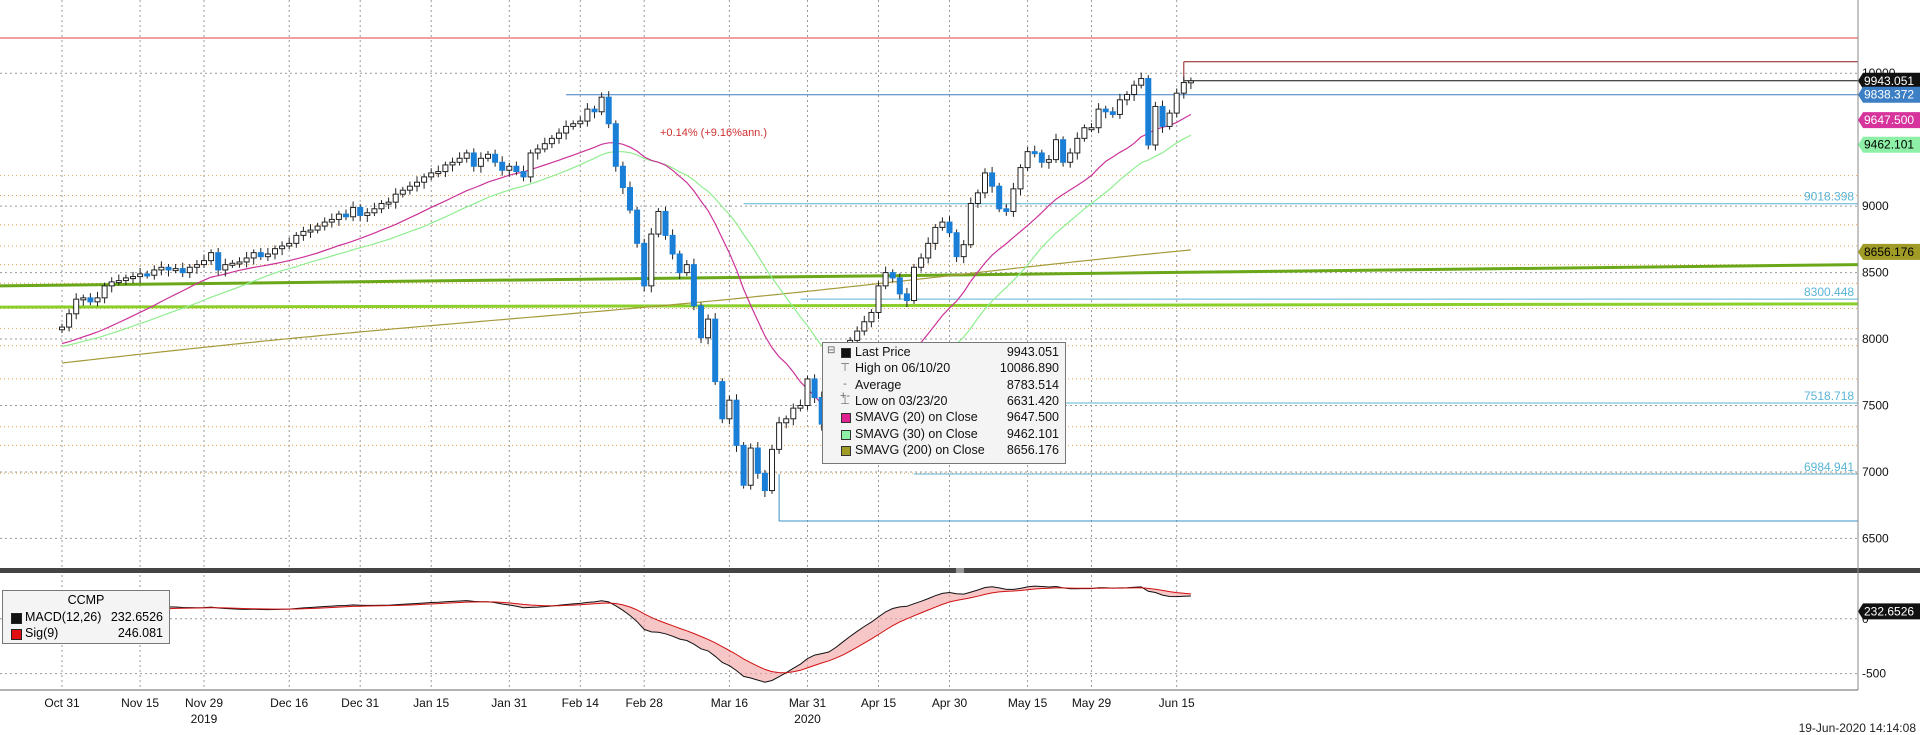  I want to click on price-axis-label: 9000, so click(1875, 206).